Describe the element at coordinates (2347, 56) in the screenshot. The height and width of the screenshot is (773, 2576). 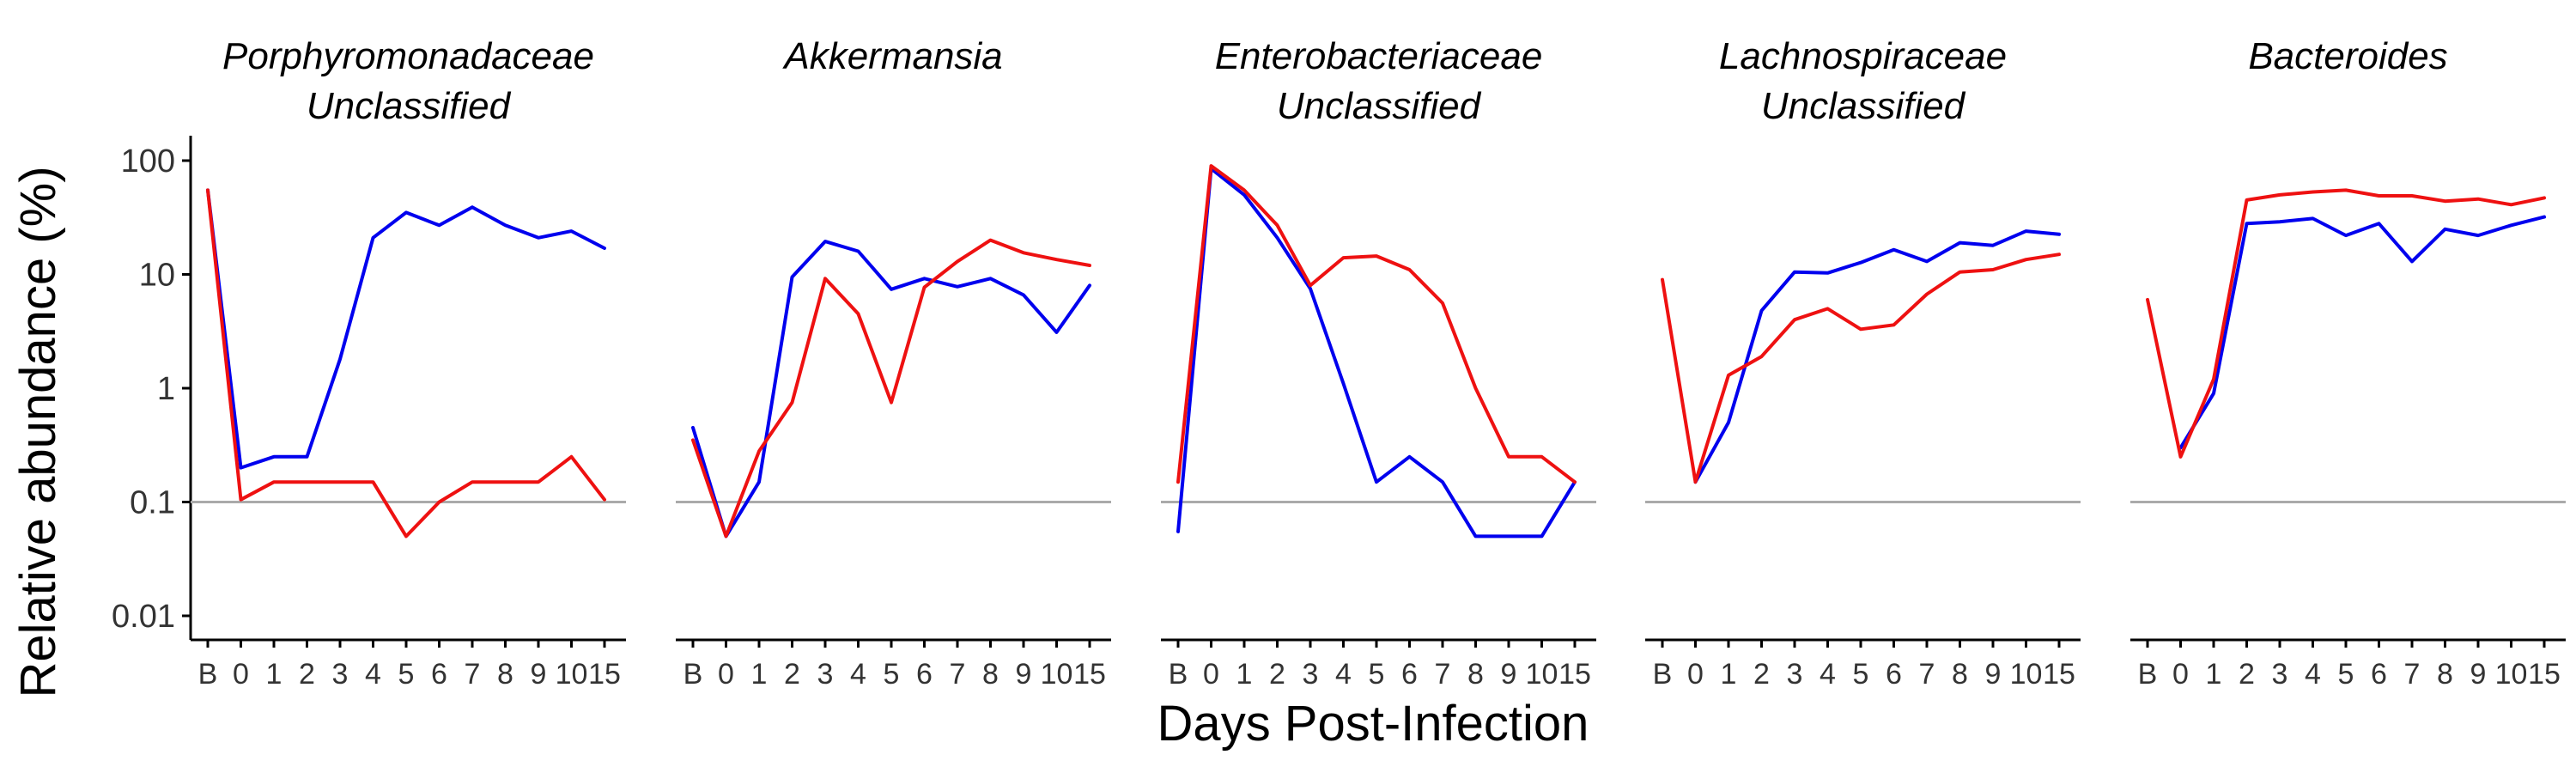
I see `panel-title: Bacteroides` at that location.